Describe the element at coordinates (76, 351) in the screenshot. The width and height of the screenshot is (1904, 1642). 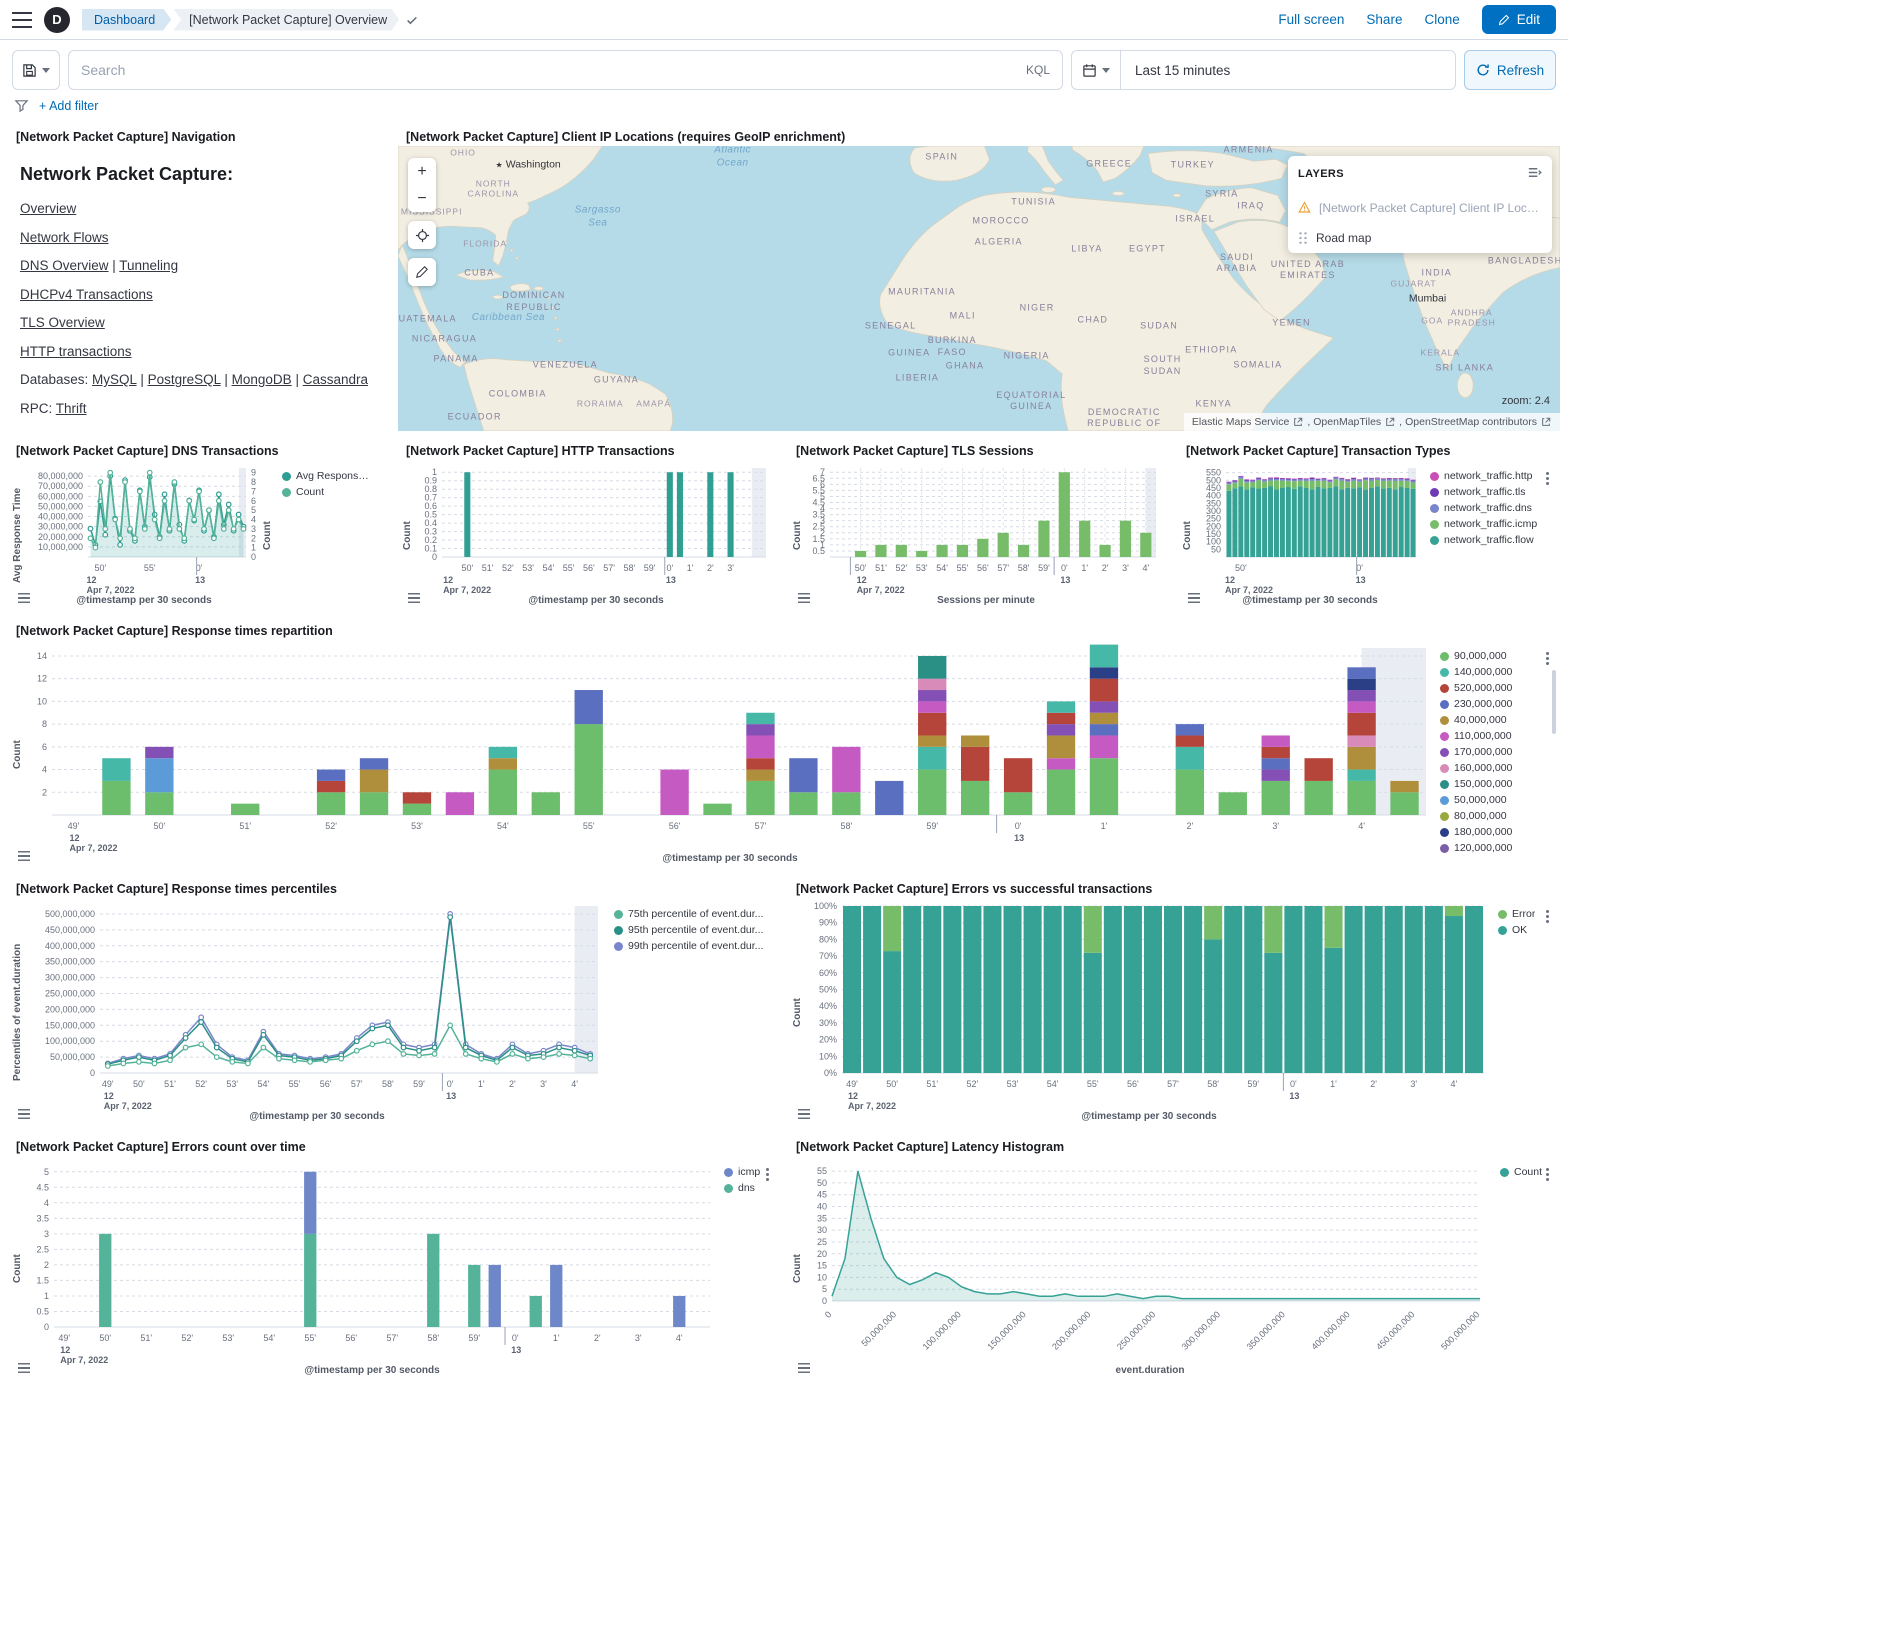
I see `nav-link-http-transactions: HTTP transactions` at that location.